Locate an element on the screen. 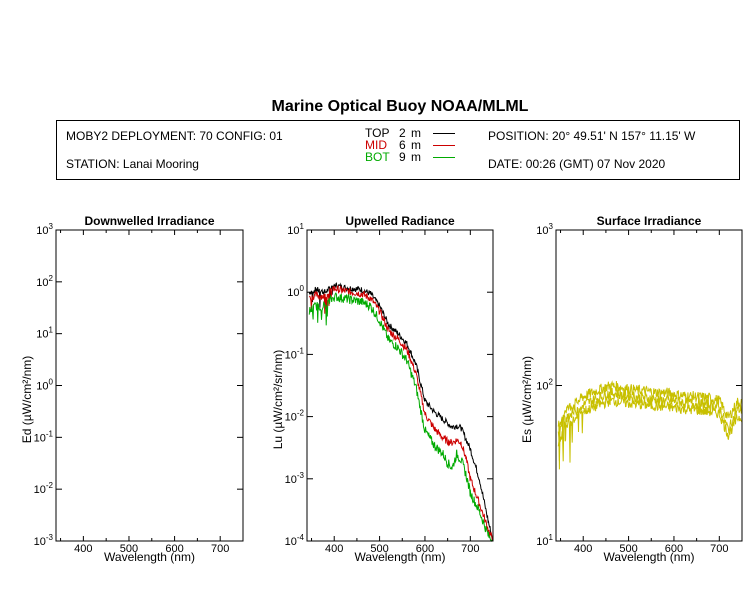 This screenshot has width=750, height=600. legend-entry-top: TOP 2 m is located at coordinates (393, 133).